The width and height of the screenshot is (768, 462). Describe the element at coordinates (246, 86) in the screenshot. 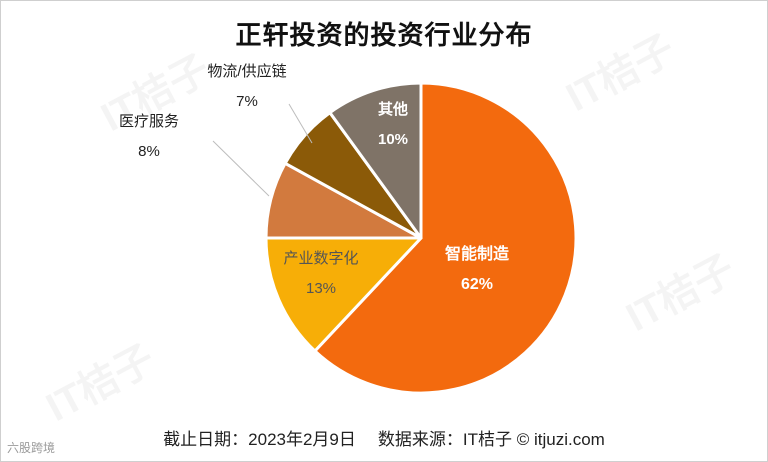

I see `slice-label-group: 物流/供应链 7%` at that location.